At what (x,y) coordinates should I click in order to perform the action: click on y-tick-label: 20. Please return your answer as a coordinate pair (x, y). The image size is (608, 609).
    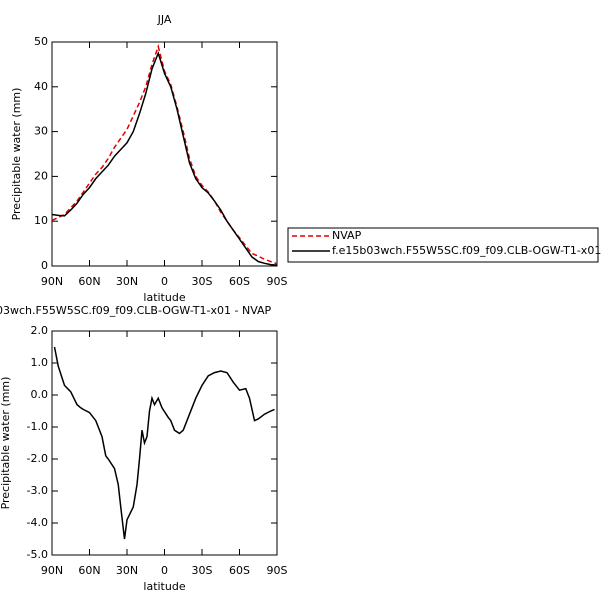
    Looking at the image, I should click on (41, 175).